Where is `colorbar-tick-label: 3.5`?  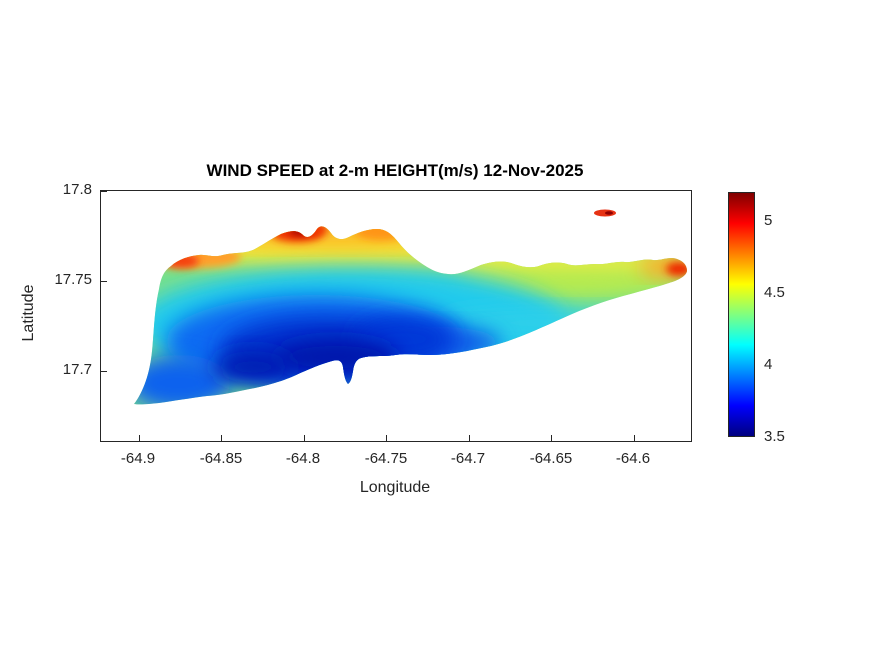
colorbar-tick-label: 3.5 is located at coordinates (774, 436).